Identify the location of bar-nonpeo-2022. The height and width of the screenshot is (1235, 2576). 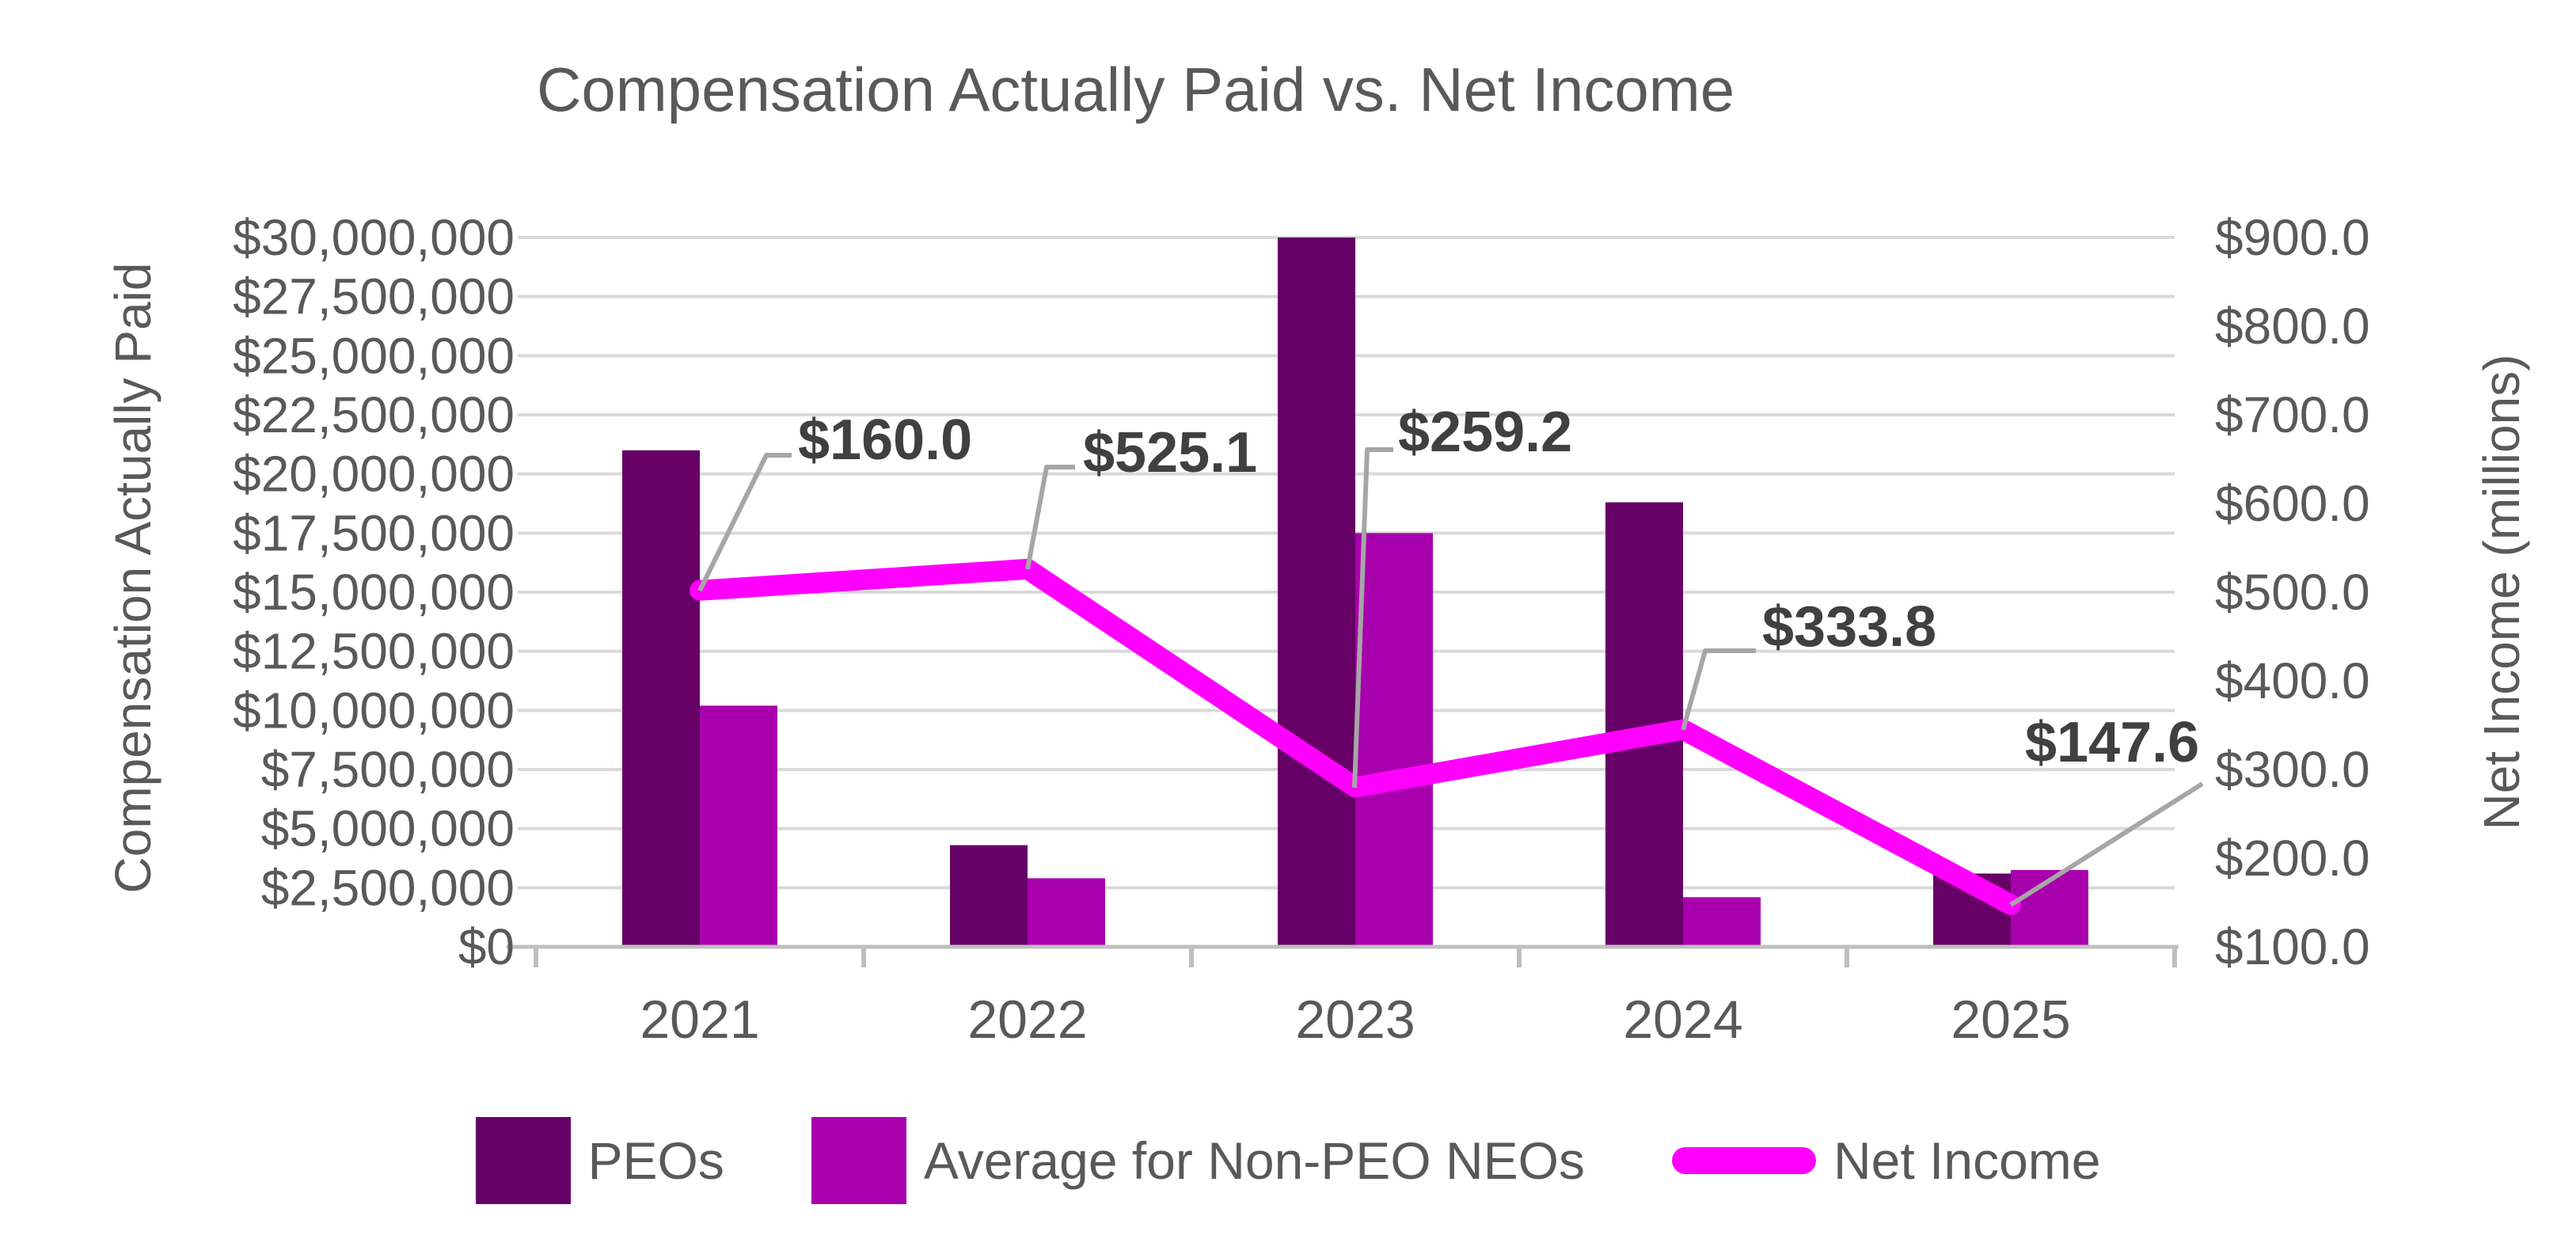
(1066, 912).